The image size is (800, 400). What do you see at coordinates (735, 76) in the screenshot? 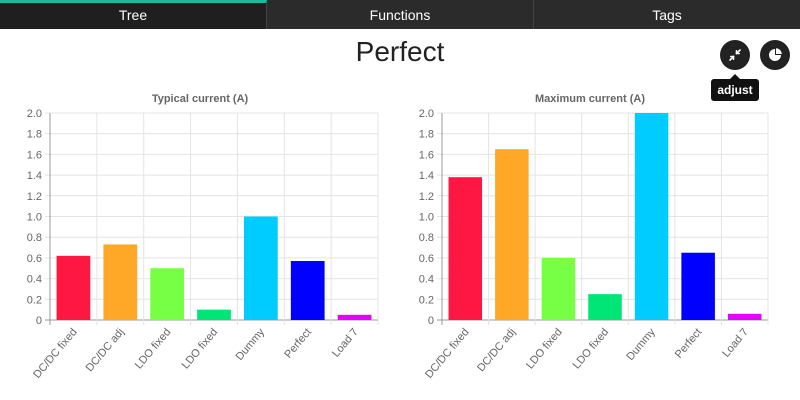
I see `tooltip-arrow` at bounding box center [735, 76].